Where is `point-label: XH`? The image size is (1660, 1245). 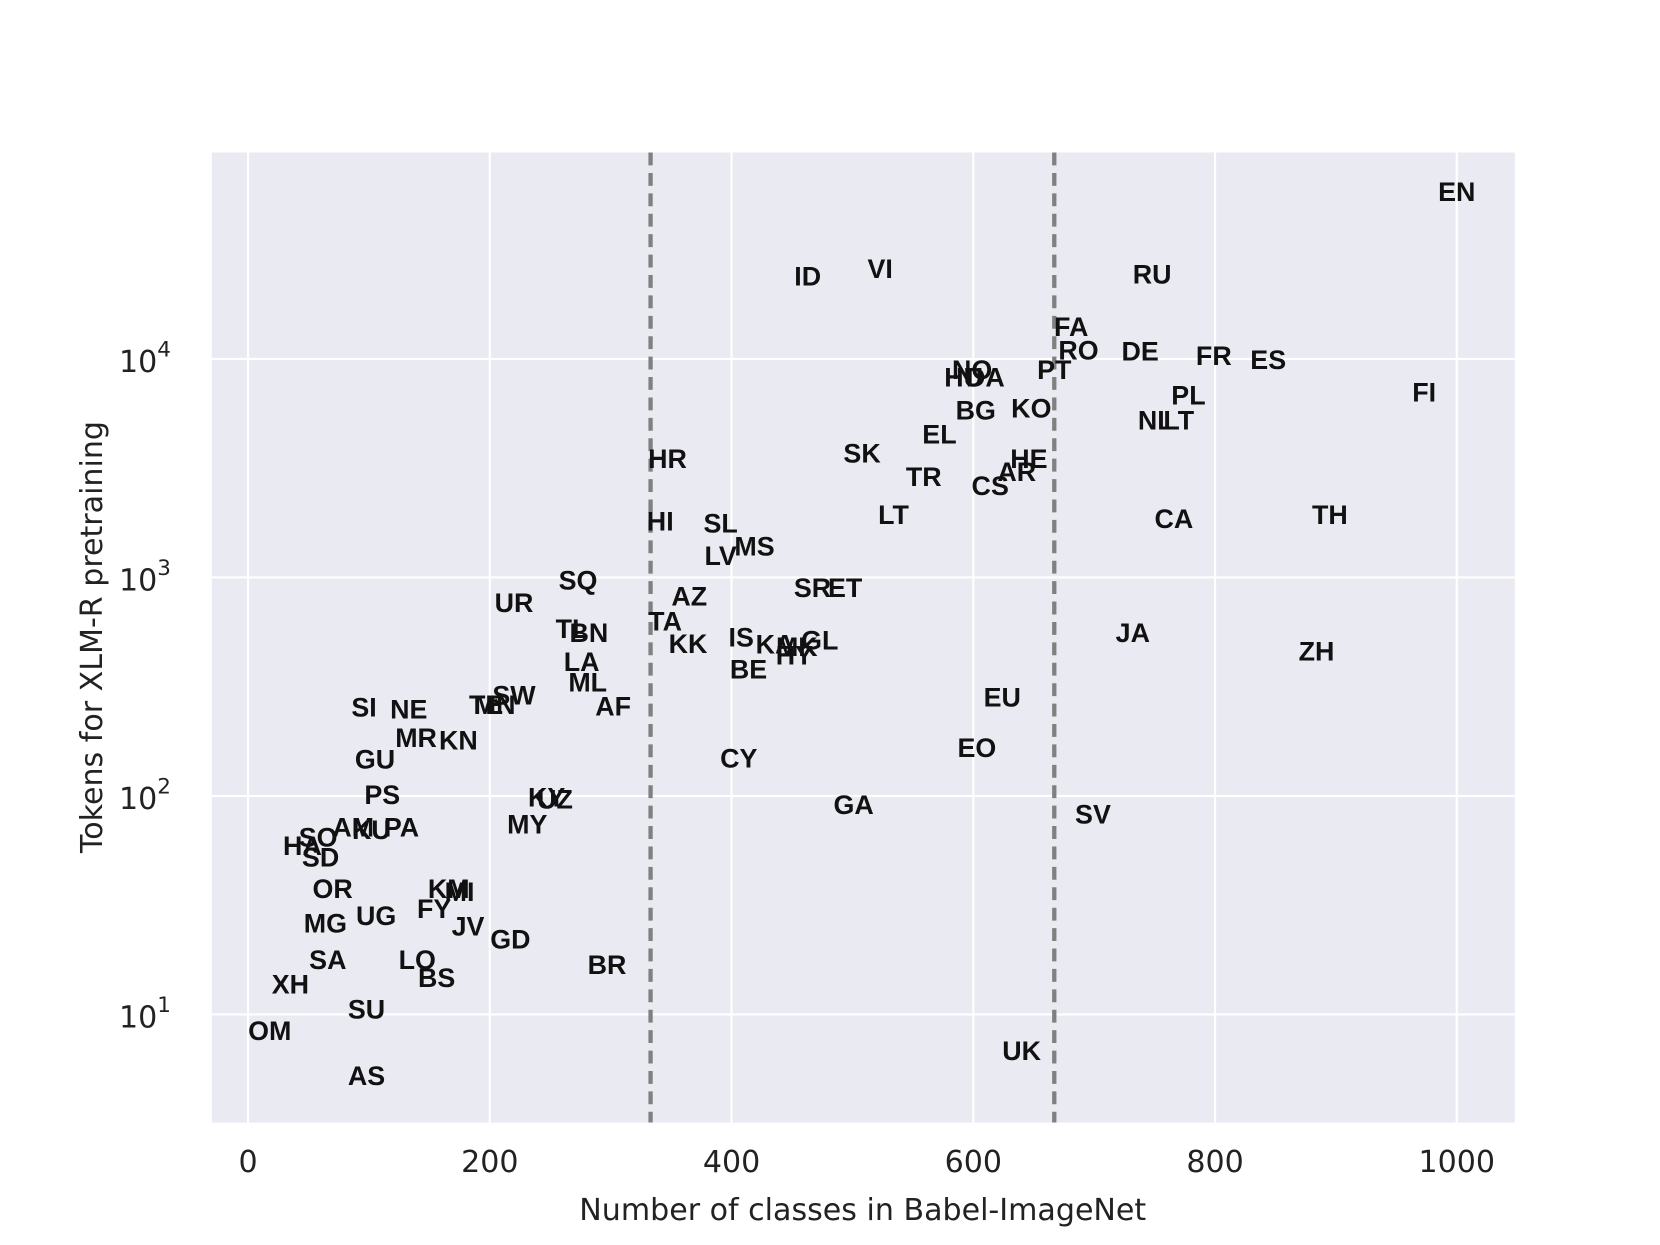 point-label: XH is located at coordinates (290, 985).